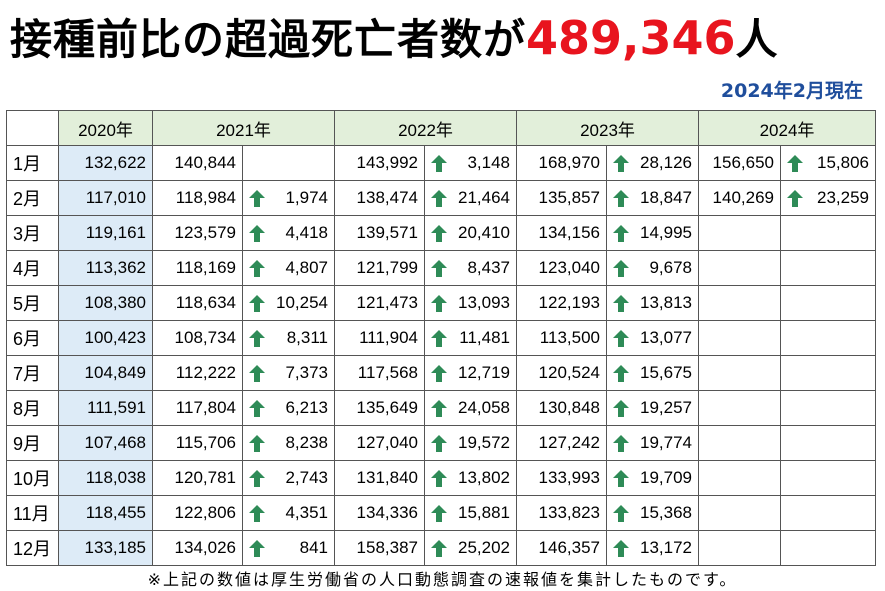 This screenshot has height=591, width=885. I want to click on diff-2022: 19,572, so click(470, 443).